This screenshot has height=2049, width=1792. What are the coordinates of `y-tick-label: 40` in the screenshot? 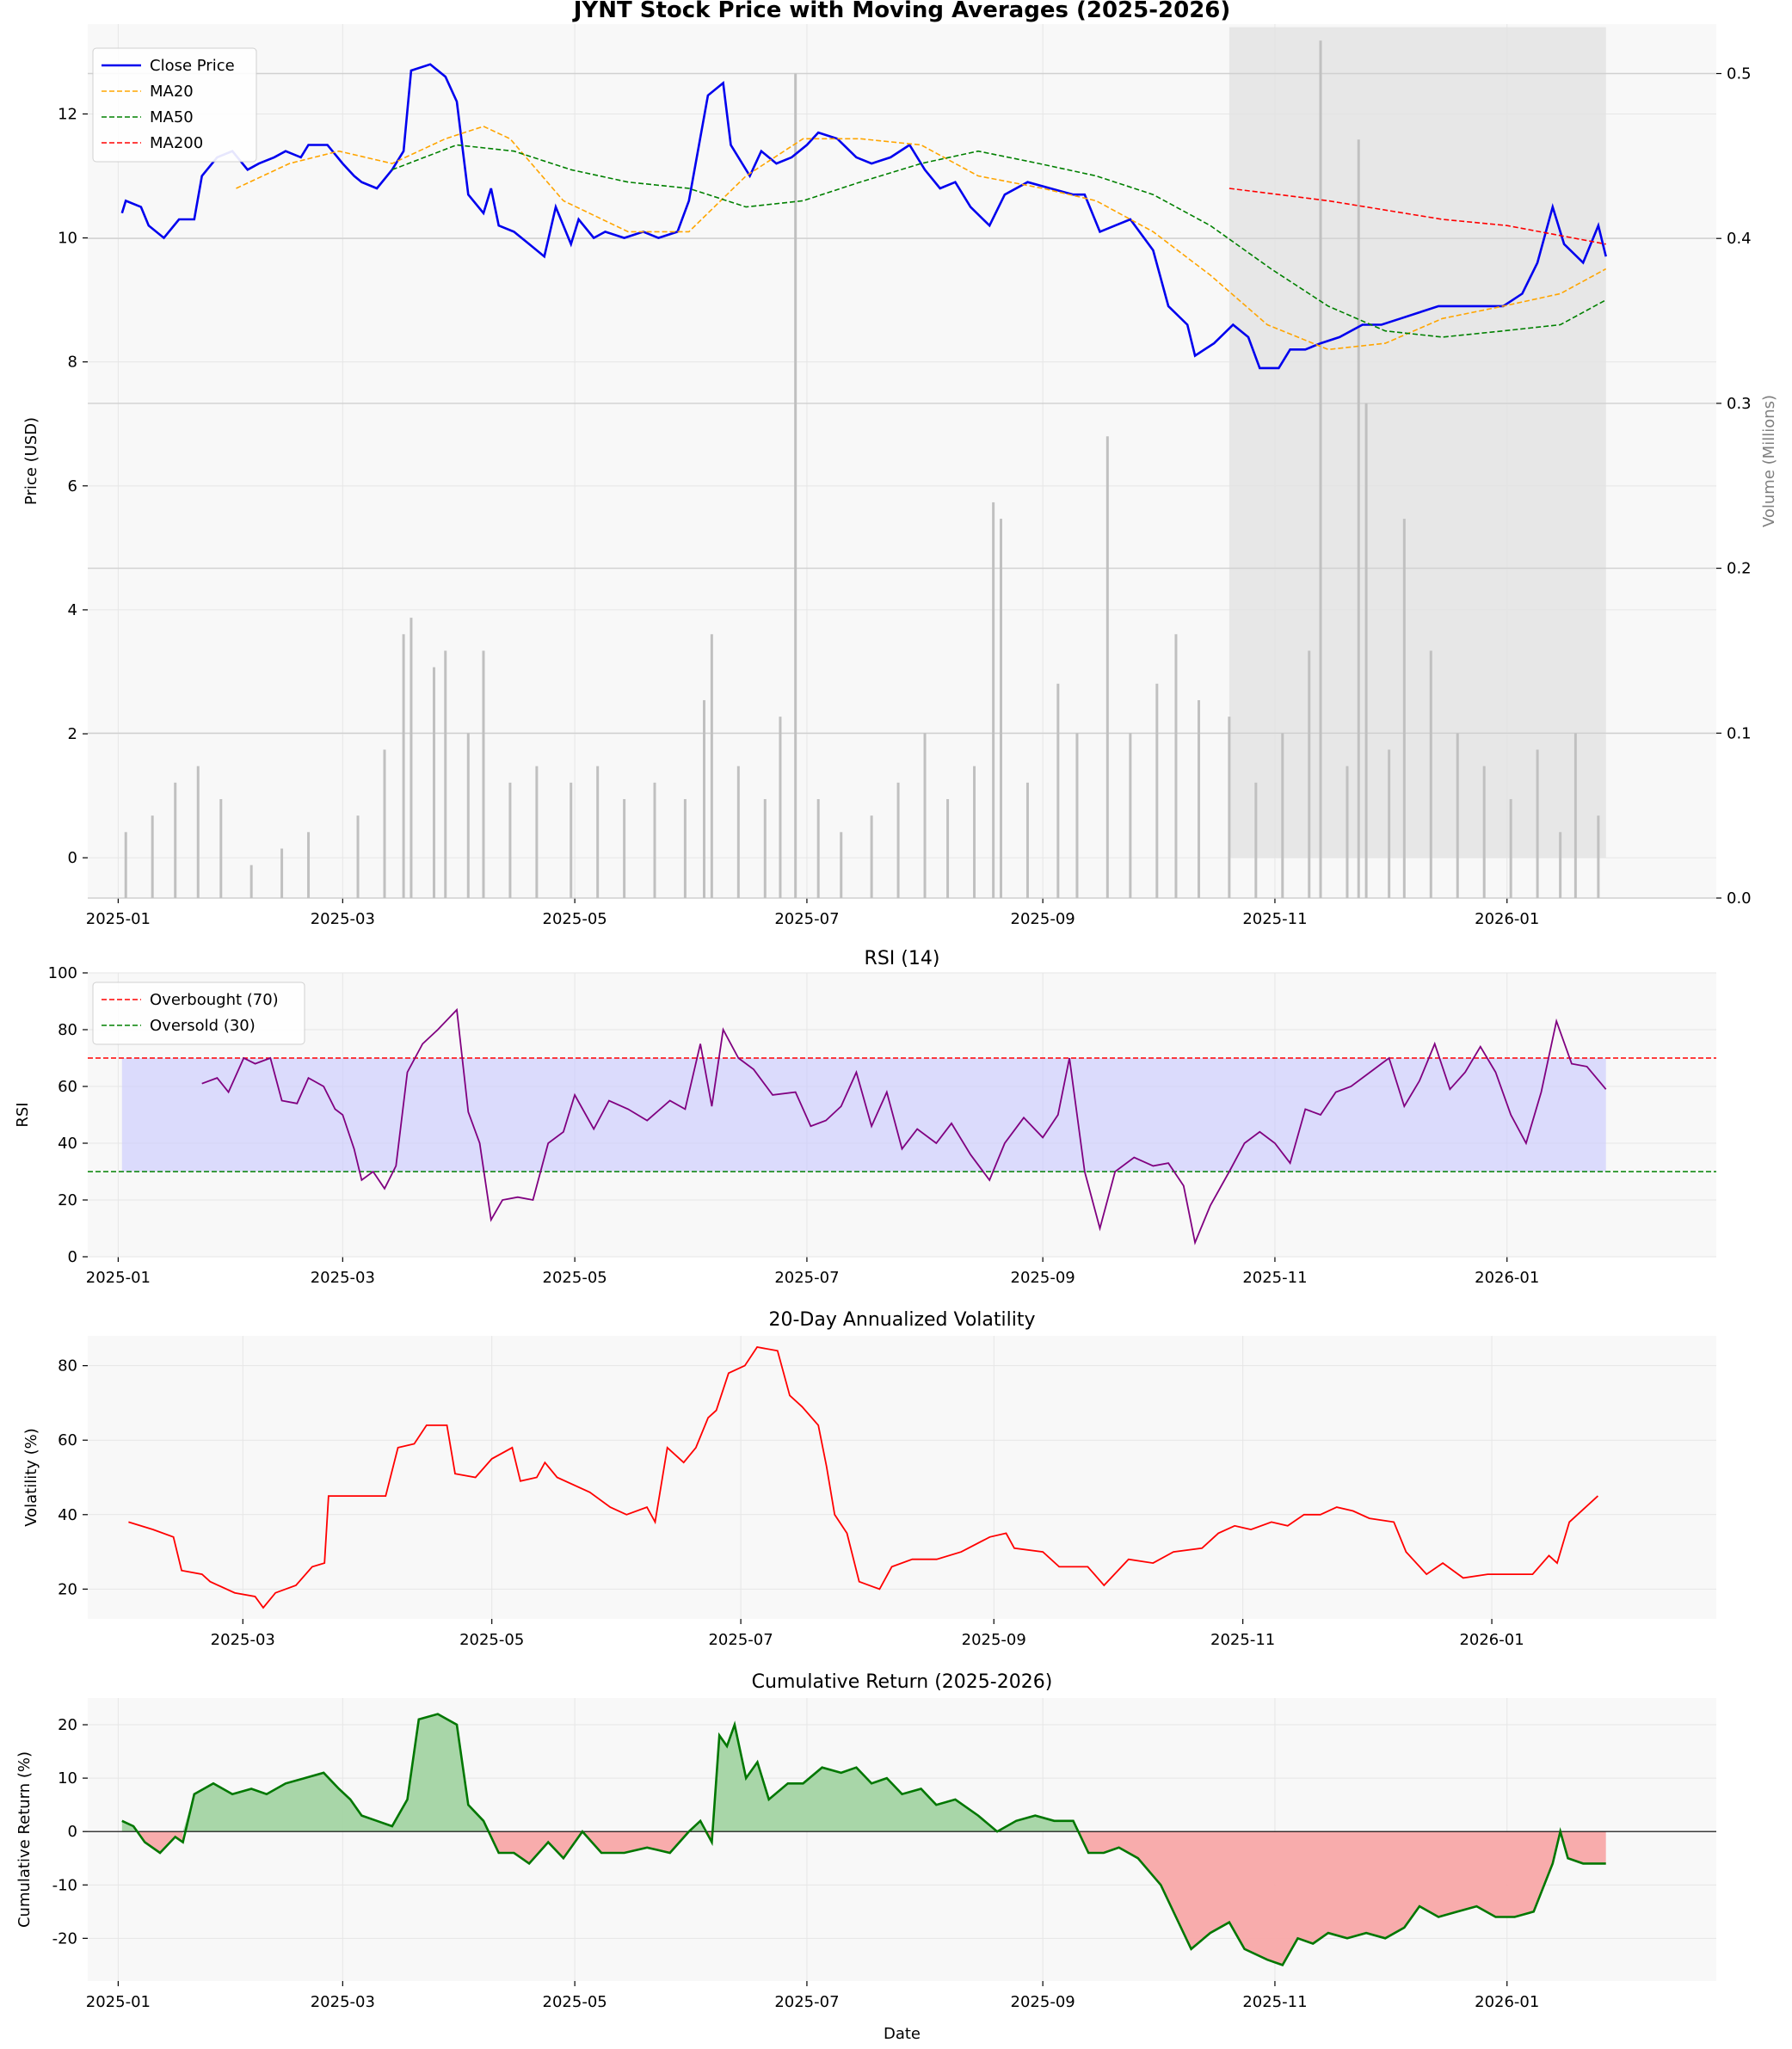 It's located at (67, 1515).